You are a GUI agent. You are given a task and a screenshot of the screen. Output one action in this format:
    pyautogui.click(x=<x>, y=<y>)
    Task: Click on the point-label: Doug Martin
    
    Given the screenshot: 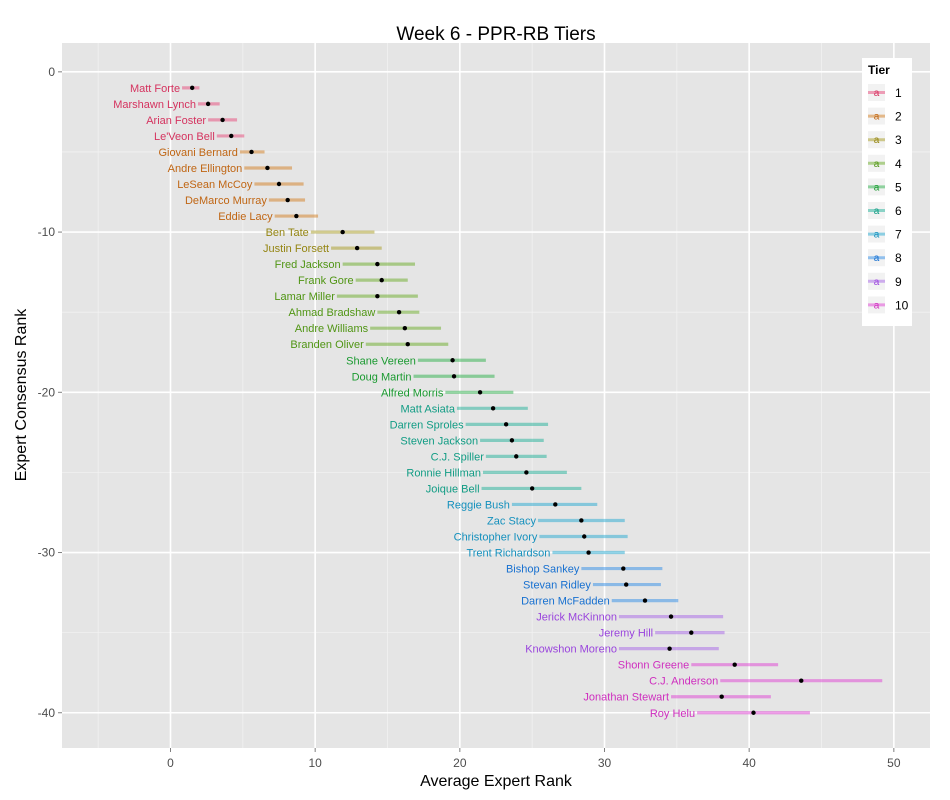 What is the action you would take?
    pyautogui.click(x=382, y=377)
    